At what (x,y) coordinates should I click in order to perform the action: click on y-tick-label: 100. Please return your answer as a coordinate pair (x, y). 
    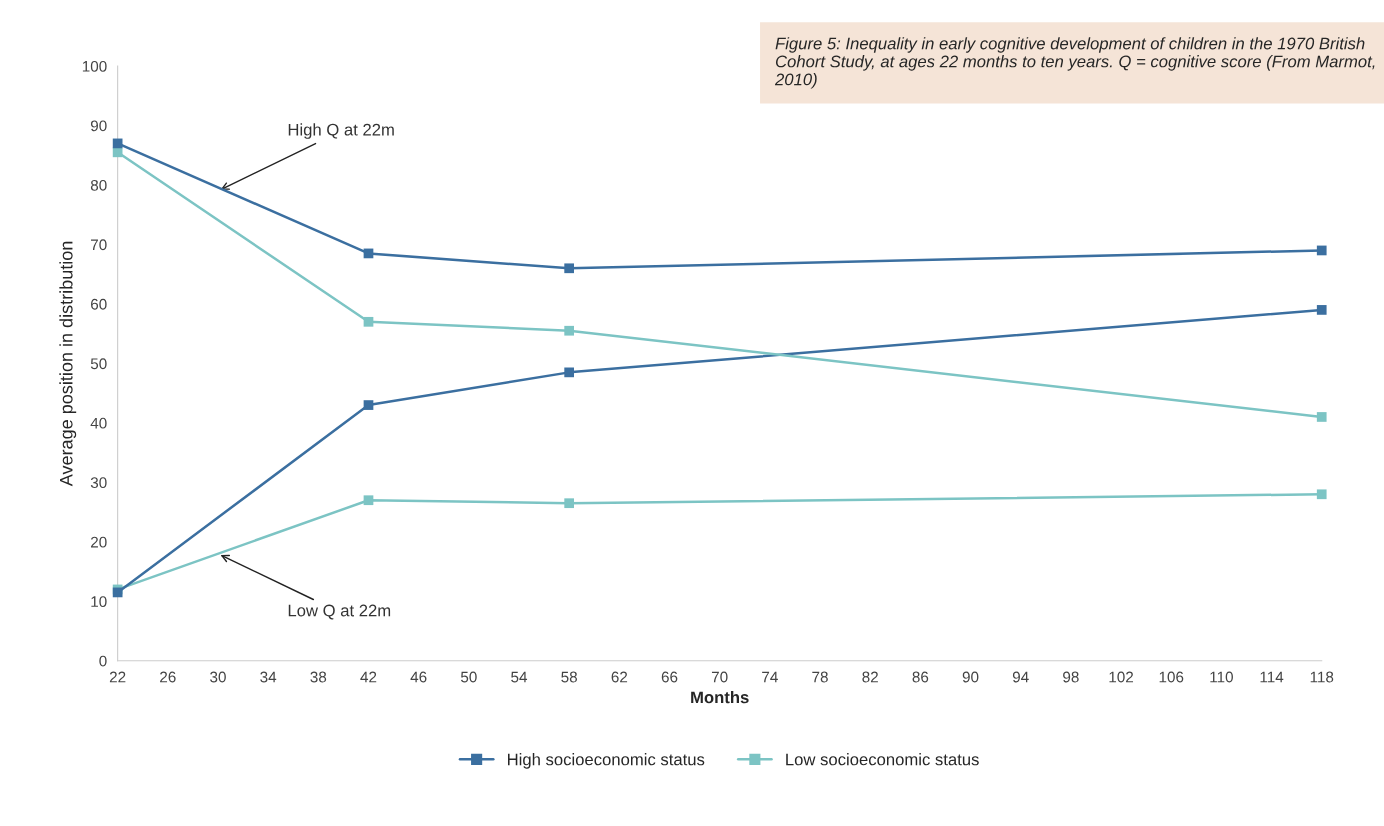
    Looking at the image, I should click on (94, 66).